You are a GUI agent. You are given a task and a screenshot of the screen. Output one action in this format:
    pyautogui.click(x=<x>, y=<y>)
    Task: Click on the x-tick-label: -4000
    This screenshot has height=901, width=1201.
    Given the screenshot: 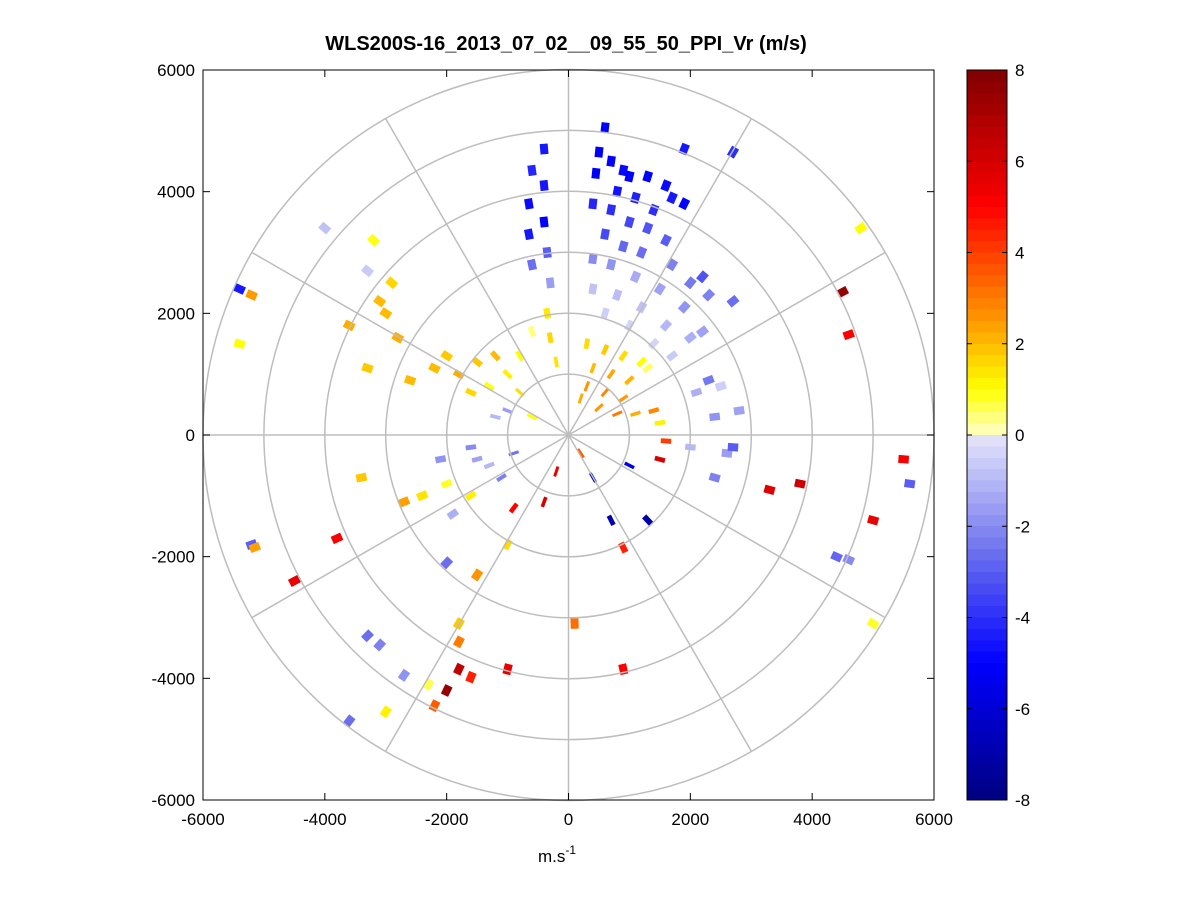 What is the action you would take?
    pyautogui.click(x=324, y=819)
    